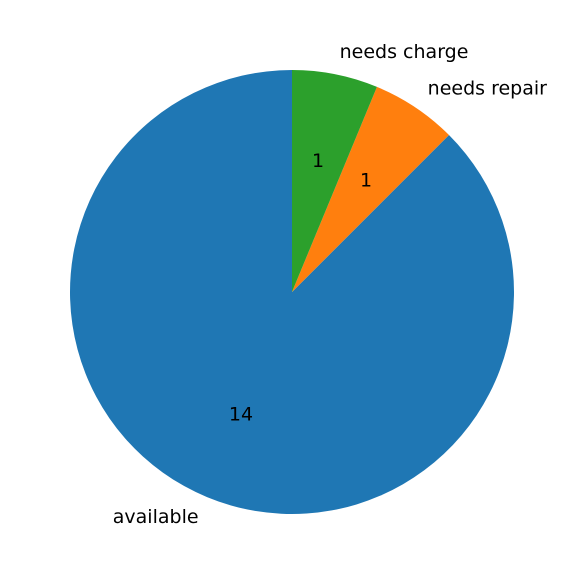 This screenshot has height=584, width=584. Describe the element at coordinates (241, 415) in the screenshot. I see `slice-value-available: 14` at that location.